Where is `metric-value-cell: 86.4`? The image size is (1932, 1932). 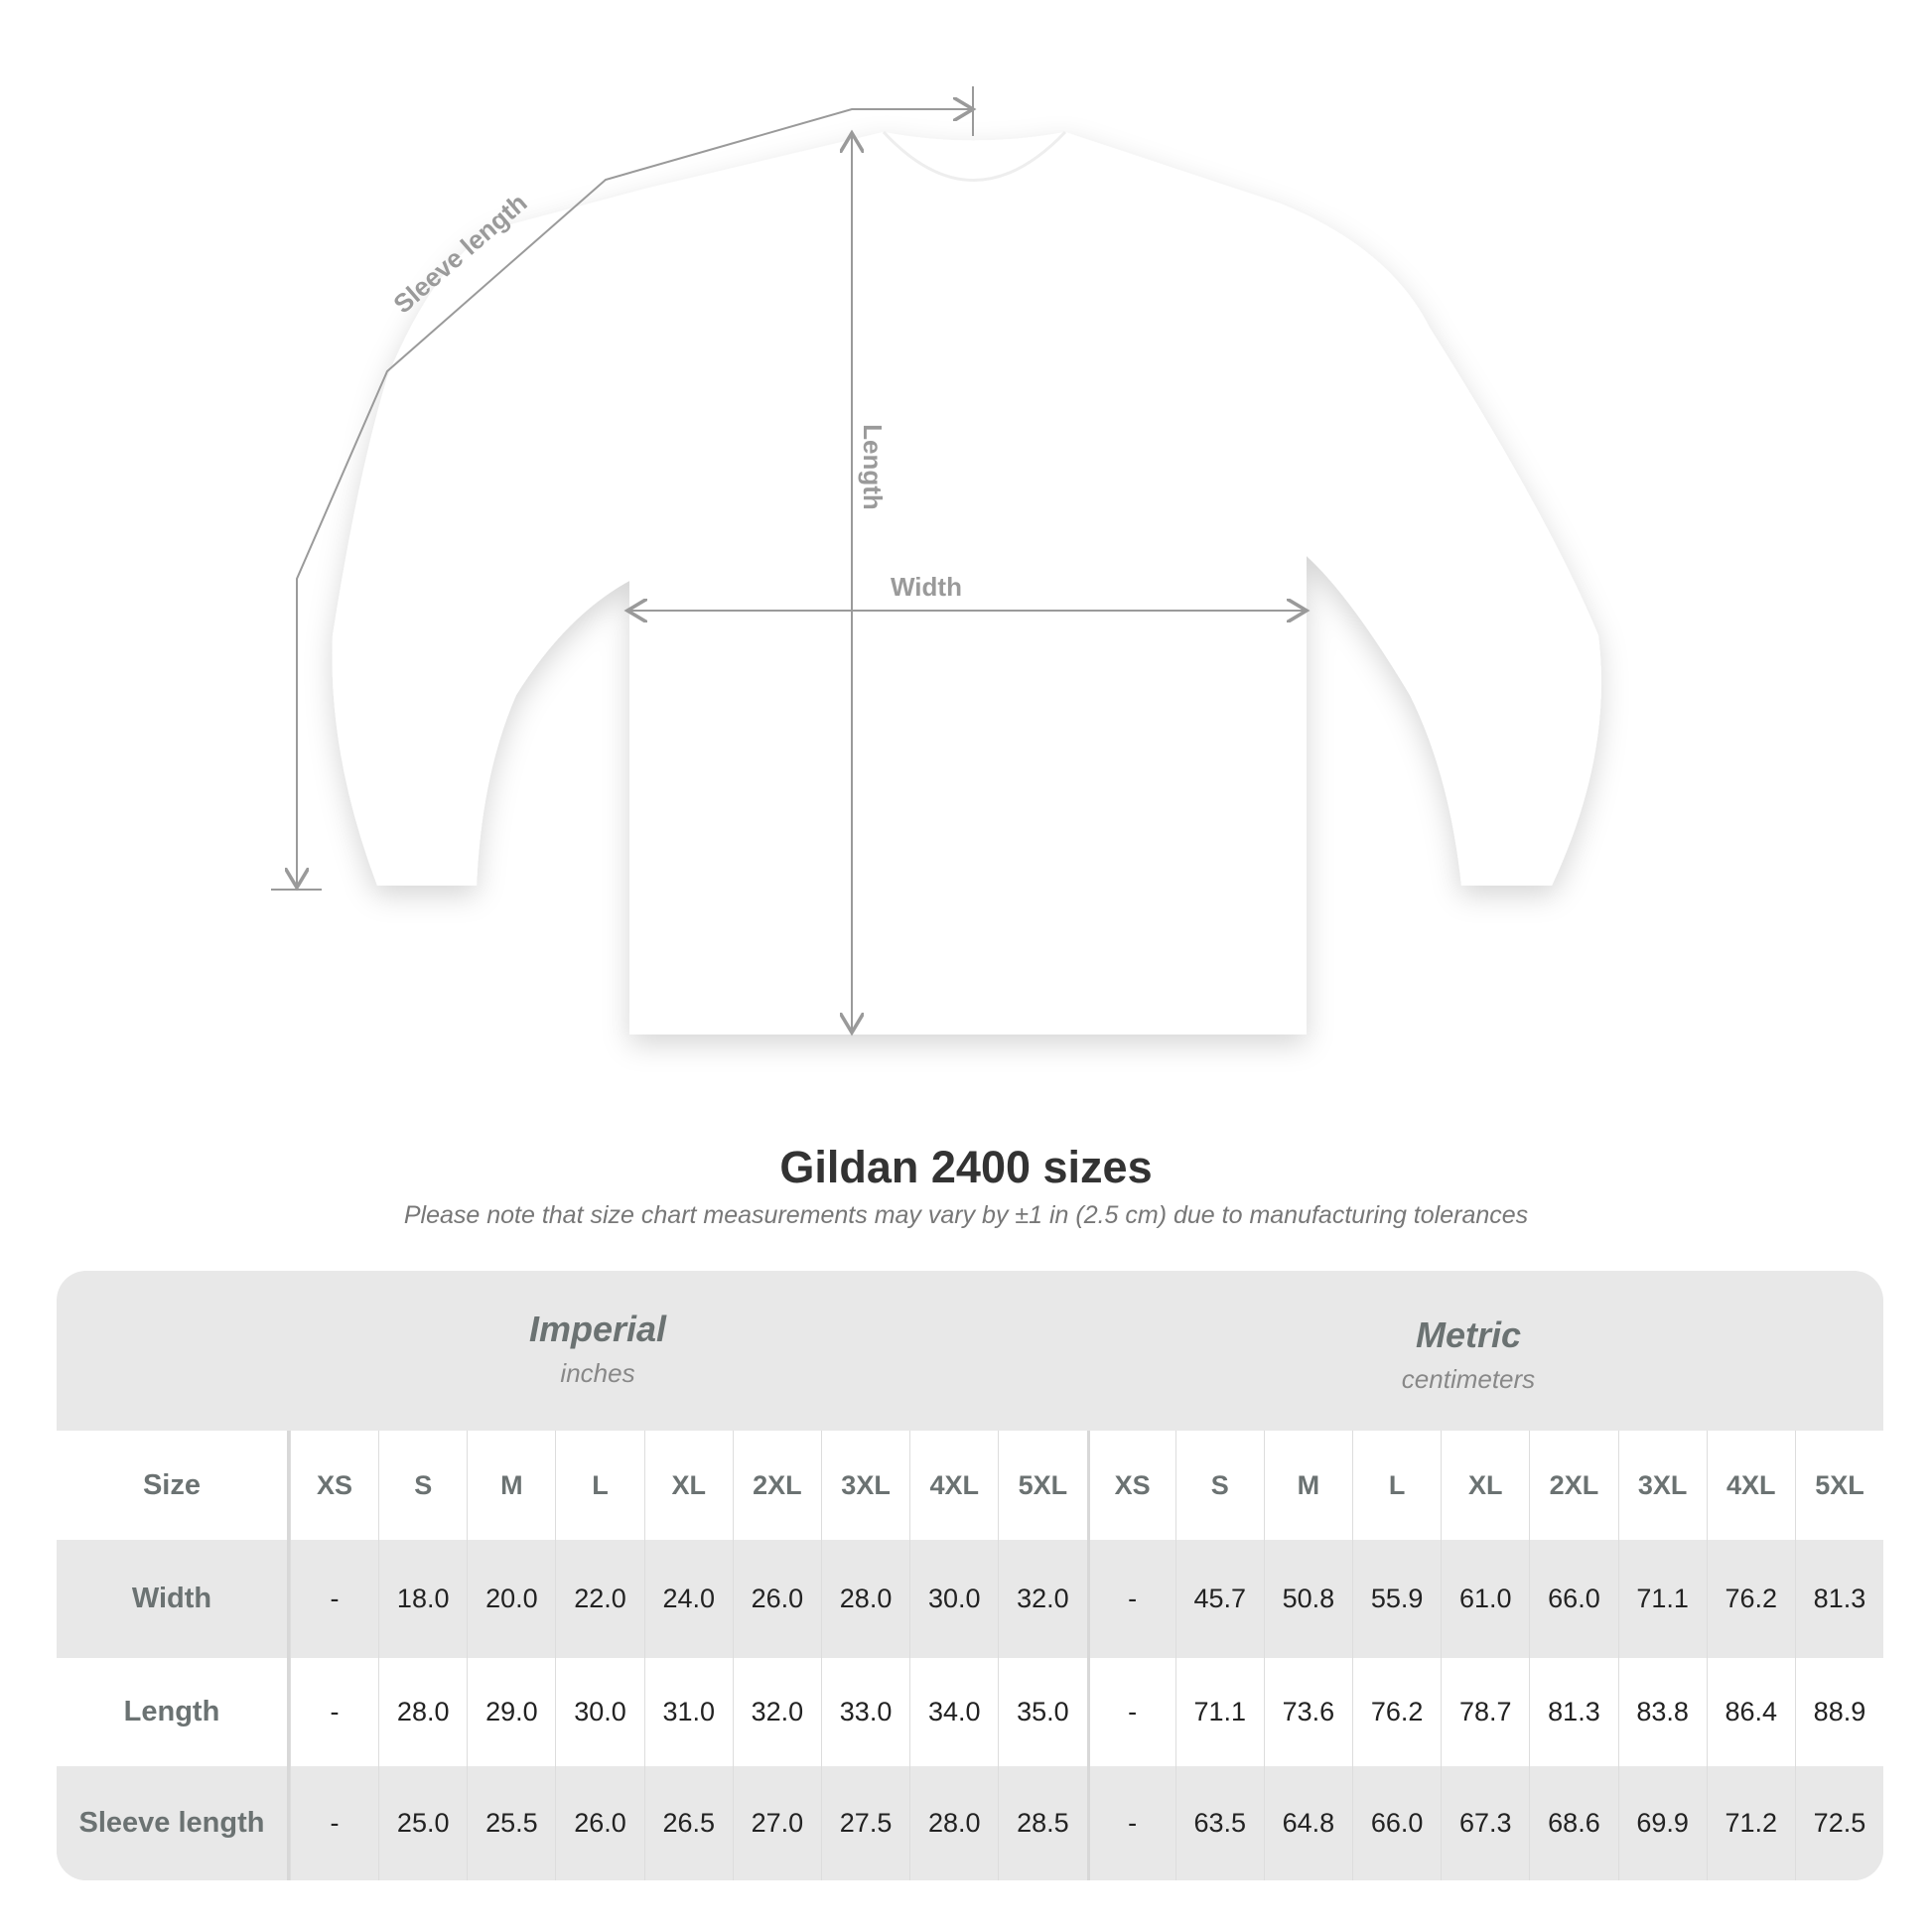
metric-value-cell: 86.4 is located at coordinates (1751, 1712).